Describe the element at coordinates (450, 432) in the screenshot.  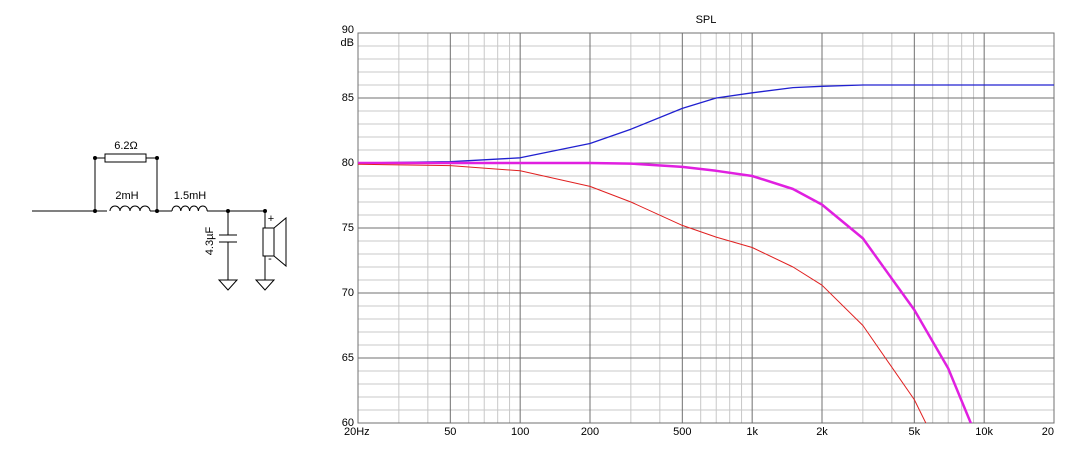
I see `x-tick-label: 50` at that location.